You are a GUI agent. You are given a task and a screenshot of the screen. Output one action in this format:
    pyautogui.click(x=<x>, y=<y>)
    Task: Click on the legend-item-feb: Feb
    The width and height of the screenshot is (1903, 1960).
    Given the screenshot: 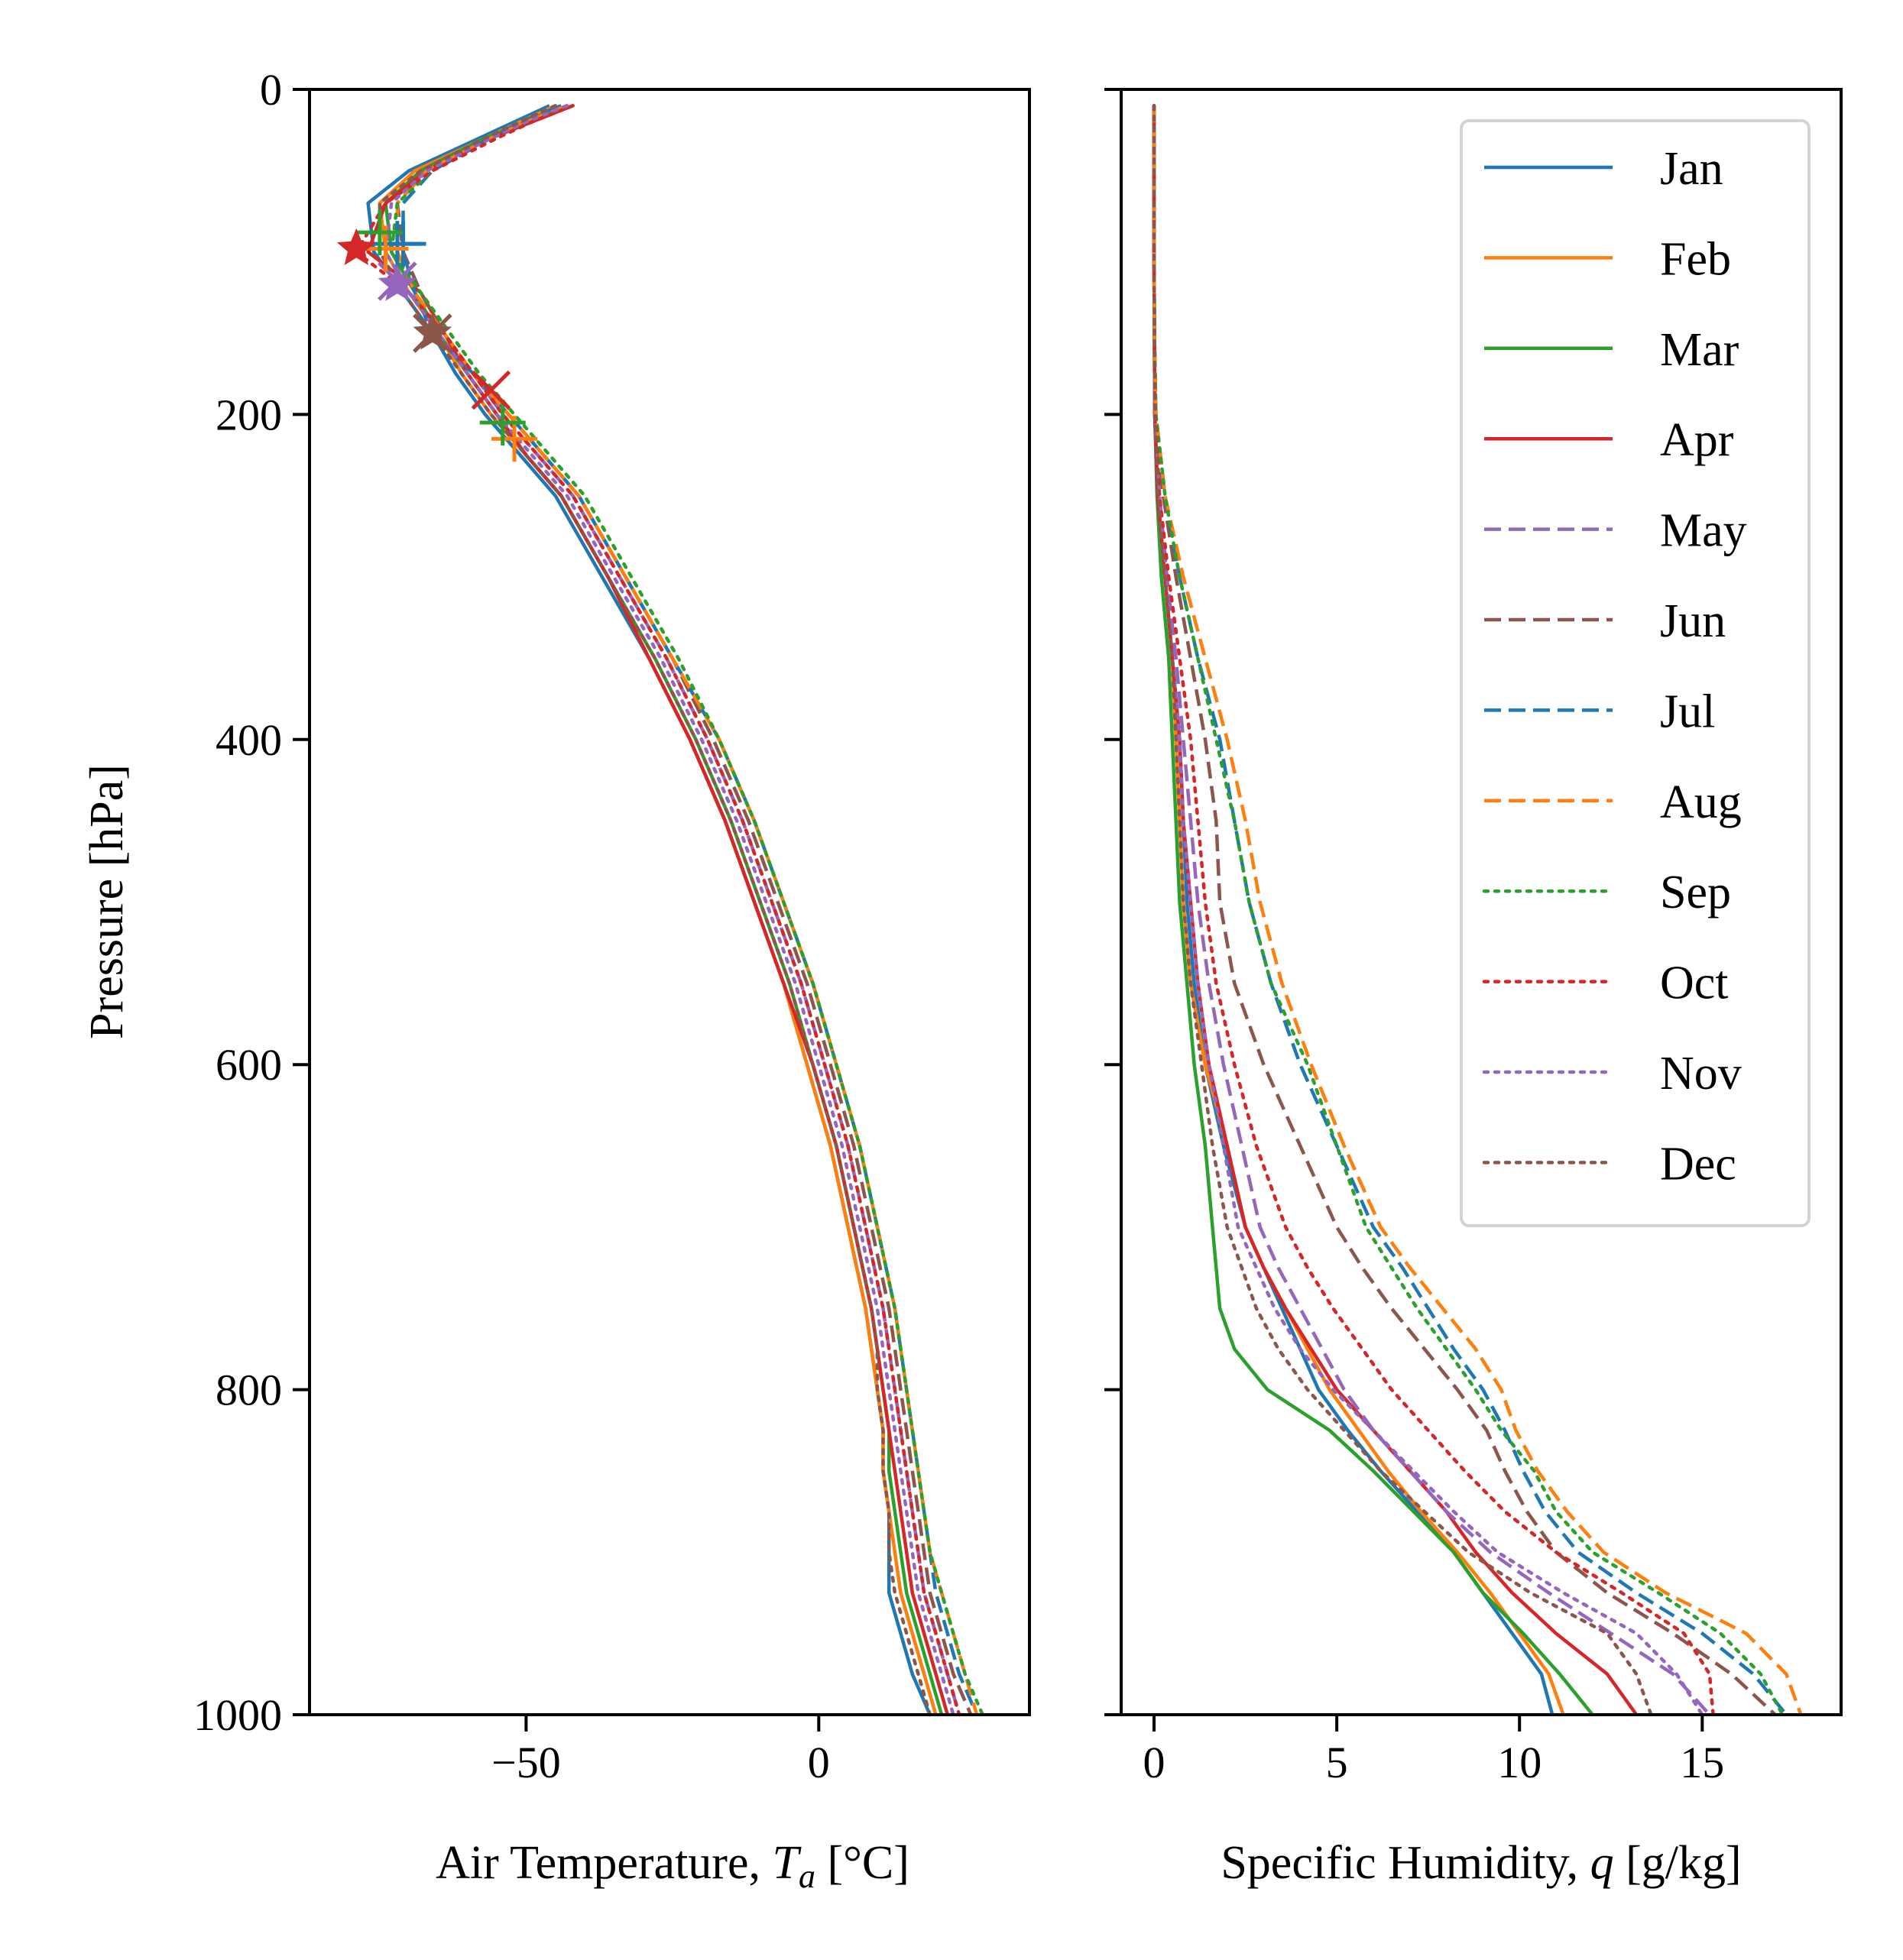 What is the action you would take?
    pyautogui.click(x=1607, y=259)
    